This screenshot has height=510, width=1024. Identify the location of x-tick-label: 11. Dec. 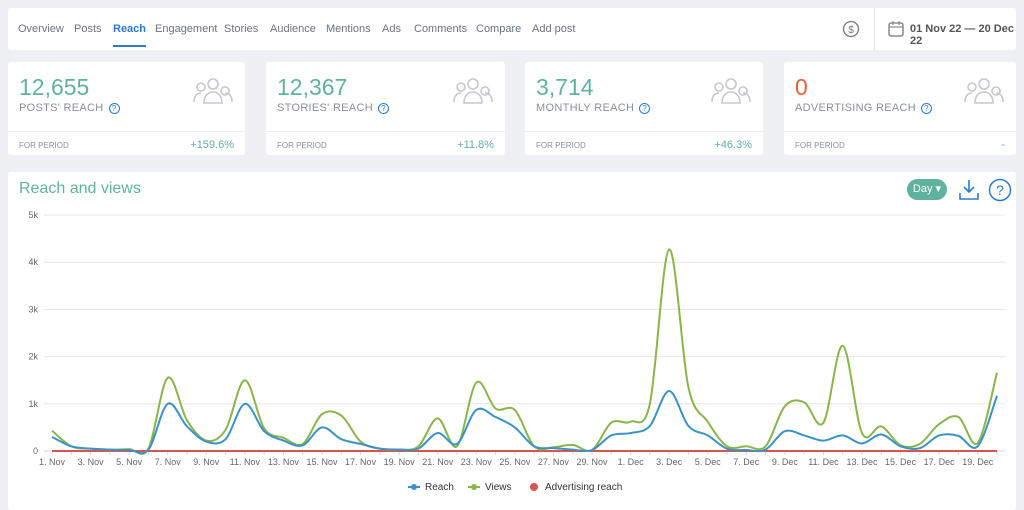
(823, 462).